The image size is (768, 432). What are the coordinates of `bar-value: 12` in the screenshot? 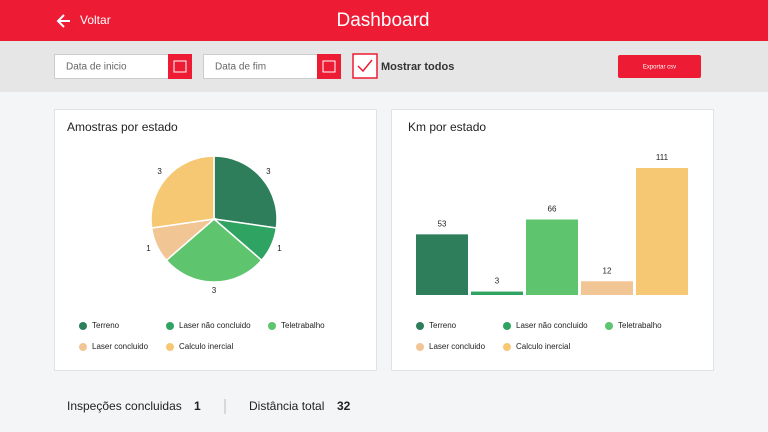 It's located at (607, 270).